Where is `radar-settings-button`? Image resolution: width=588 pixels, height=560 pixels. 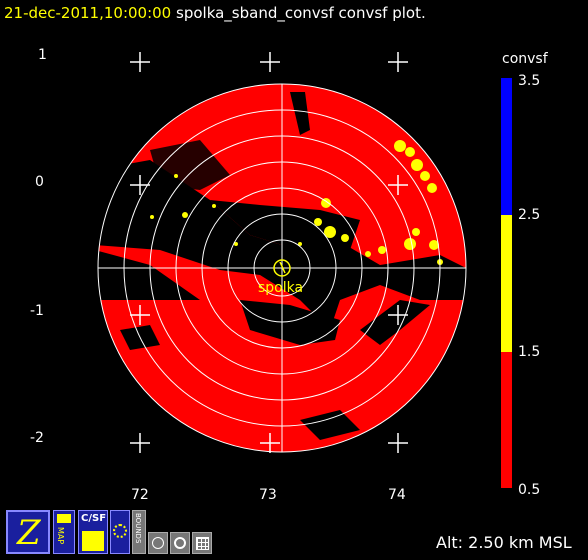 radar-settings-button is located at coordinates (120, 532).